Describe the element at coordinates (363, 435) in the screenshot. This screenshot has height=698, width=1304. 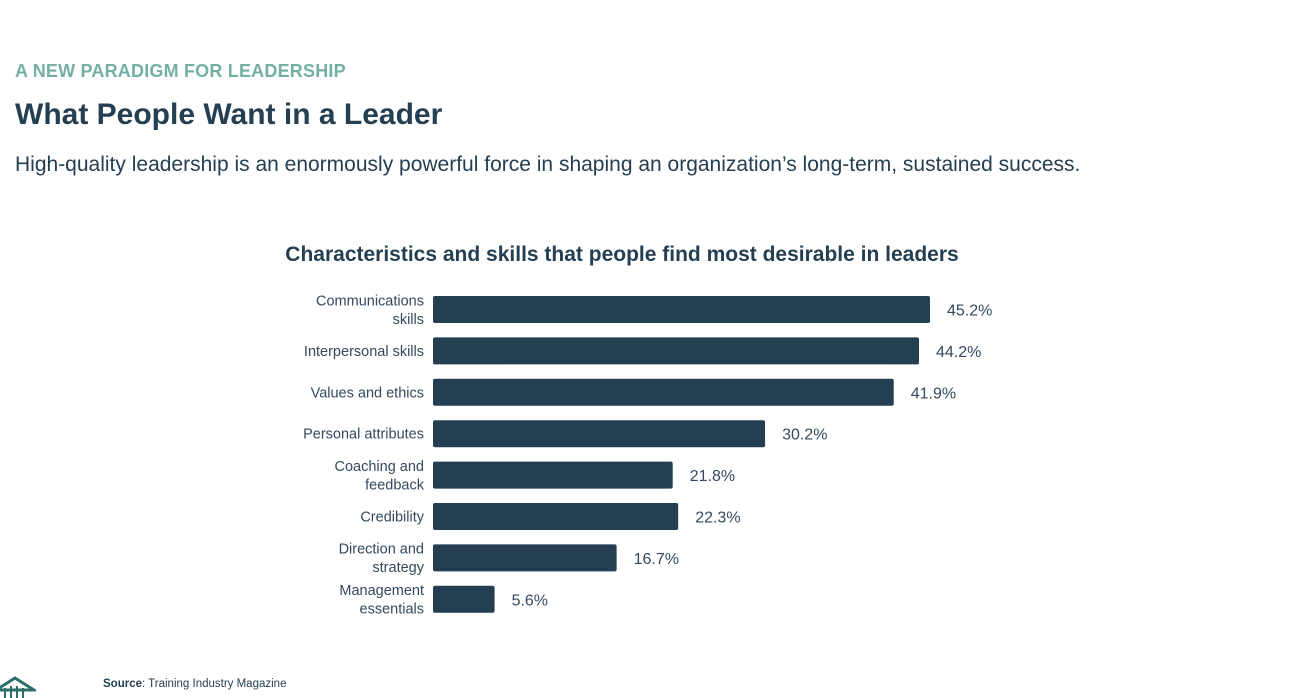
I see `category-label: Personal attributes` at that location.